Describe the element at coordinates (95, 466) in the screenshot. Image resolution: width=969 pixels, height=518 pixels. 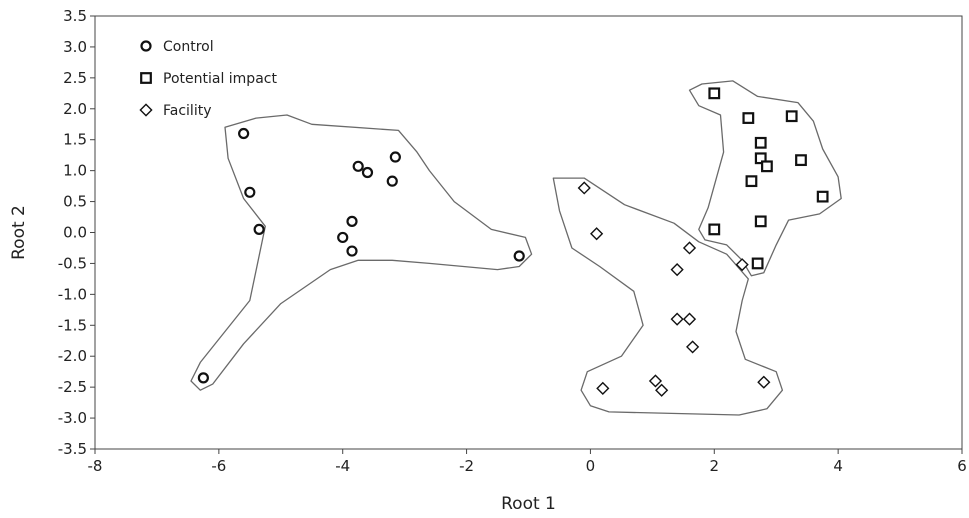
I see `x-tick-label: -8` at that location.